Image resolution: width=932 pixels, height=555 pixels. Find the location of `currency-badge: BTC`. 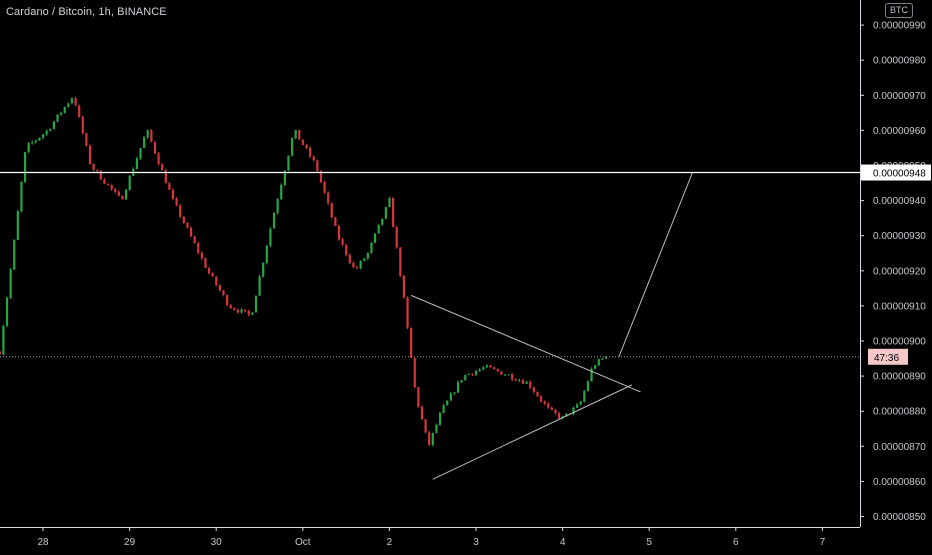

currency-badge: BTC is located at coordinates (899, 10).